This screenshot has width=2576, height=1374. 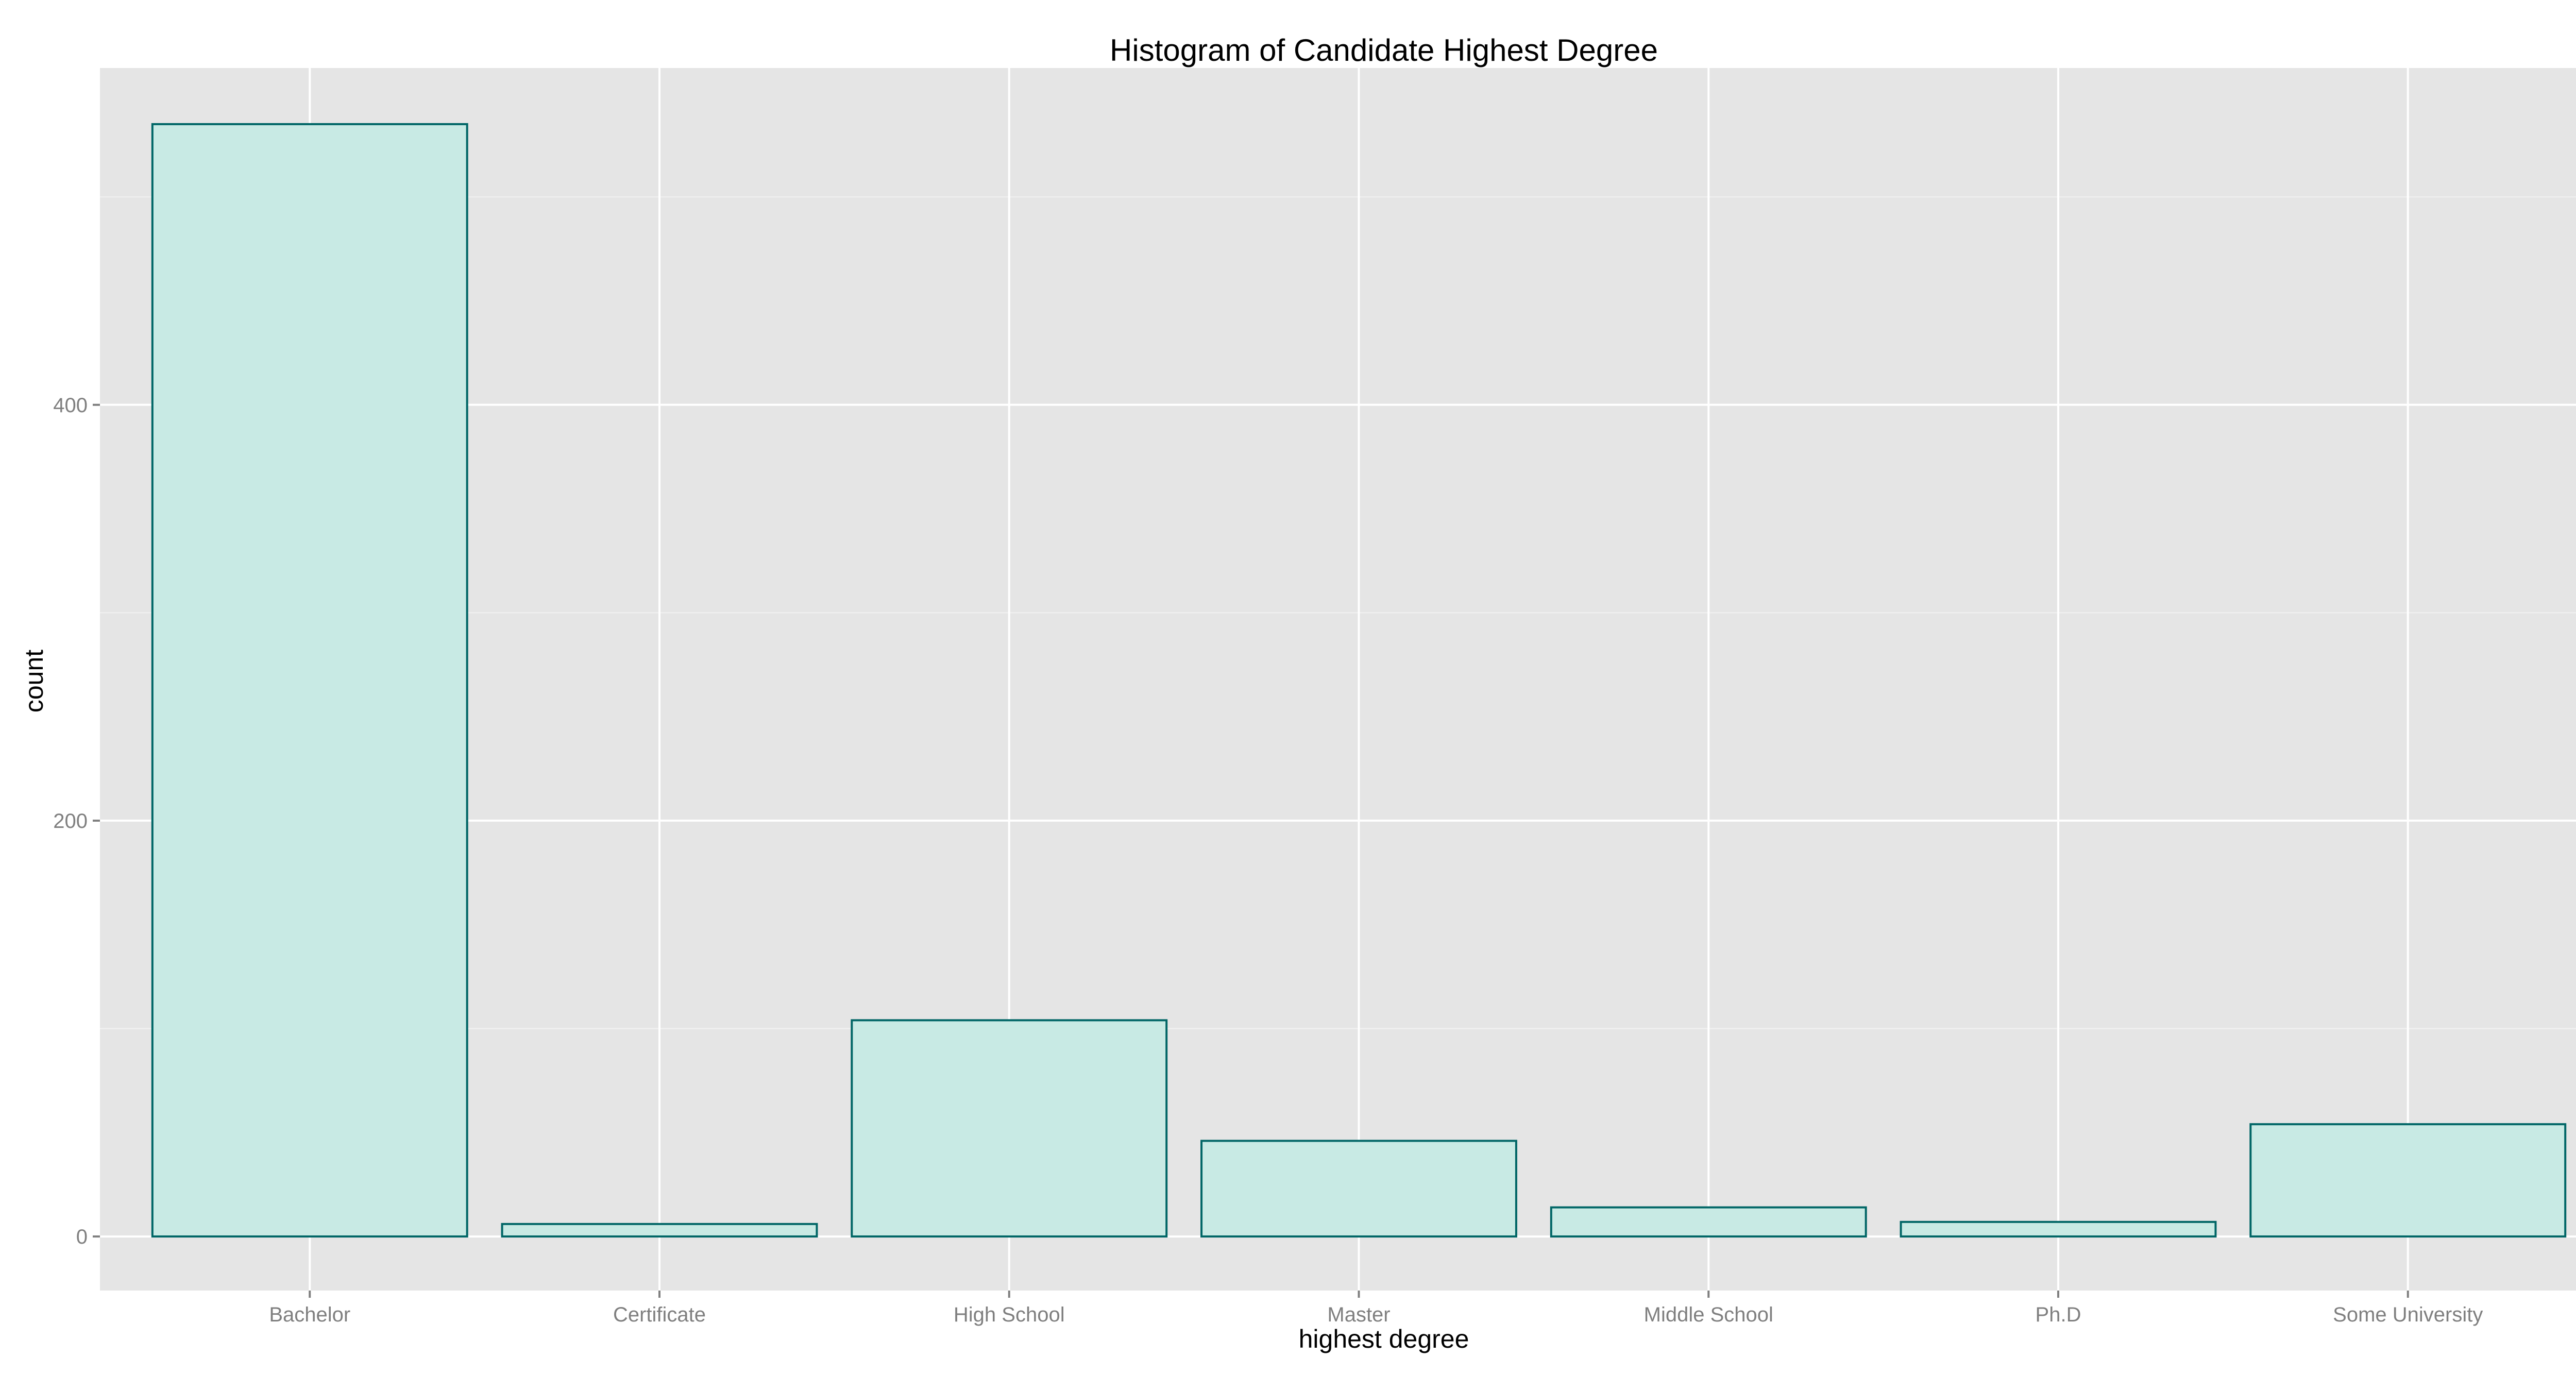 What do you see at coordinates (2058, 1229) in the screenshot?
I see `bar-ph-d` at bounding box center [2058, 1229].